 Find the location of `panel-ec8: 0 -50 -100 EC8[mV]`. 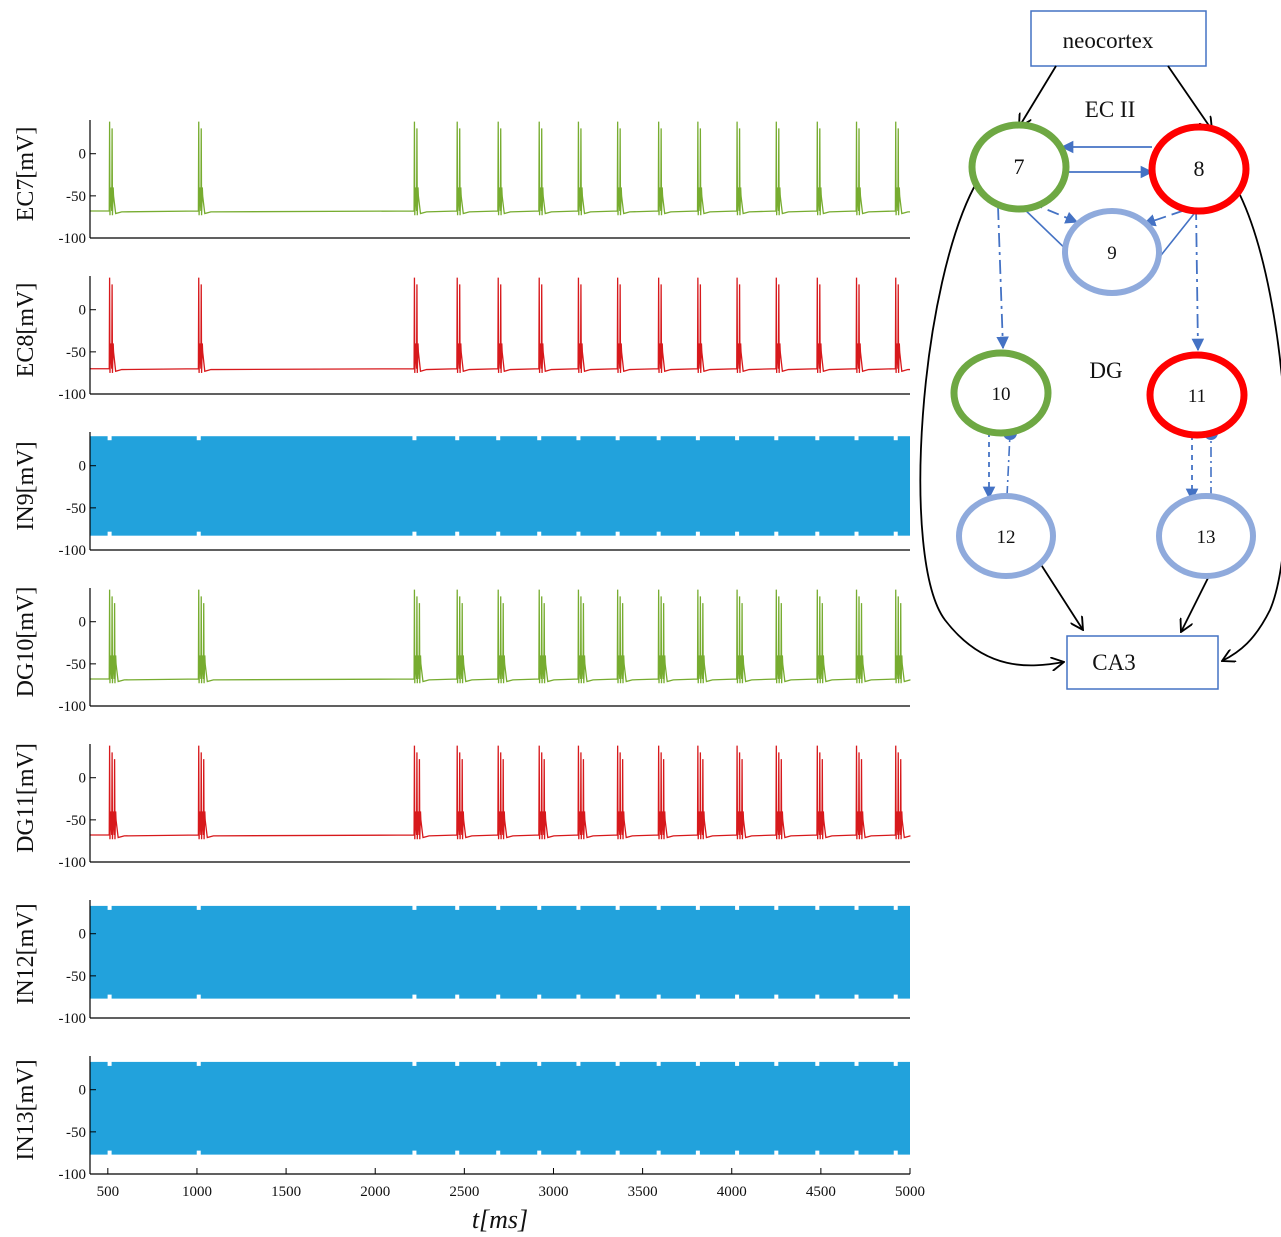

panel-ec8: 0 -50 -100 EC8[mV] is located at coordinates (461, 339).